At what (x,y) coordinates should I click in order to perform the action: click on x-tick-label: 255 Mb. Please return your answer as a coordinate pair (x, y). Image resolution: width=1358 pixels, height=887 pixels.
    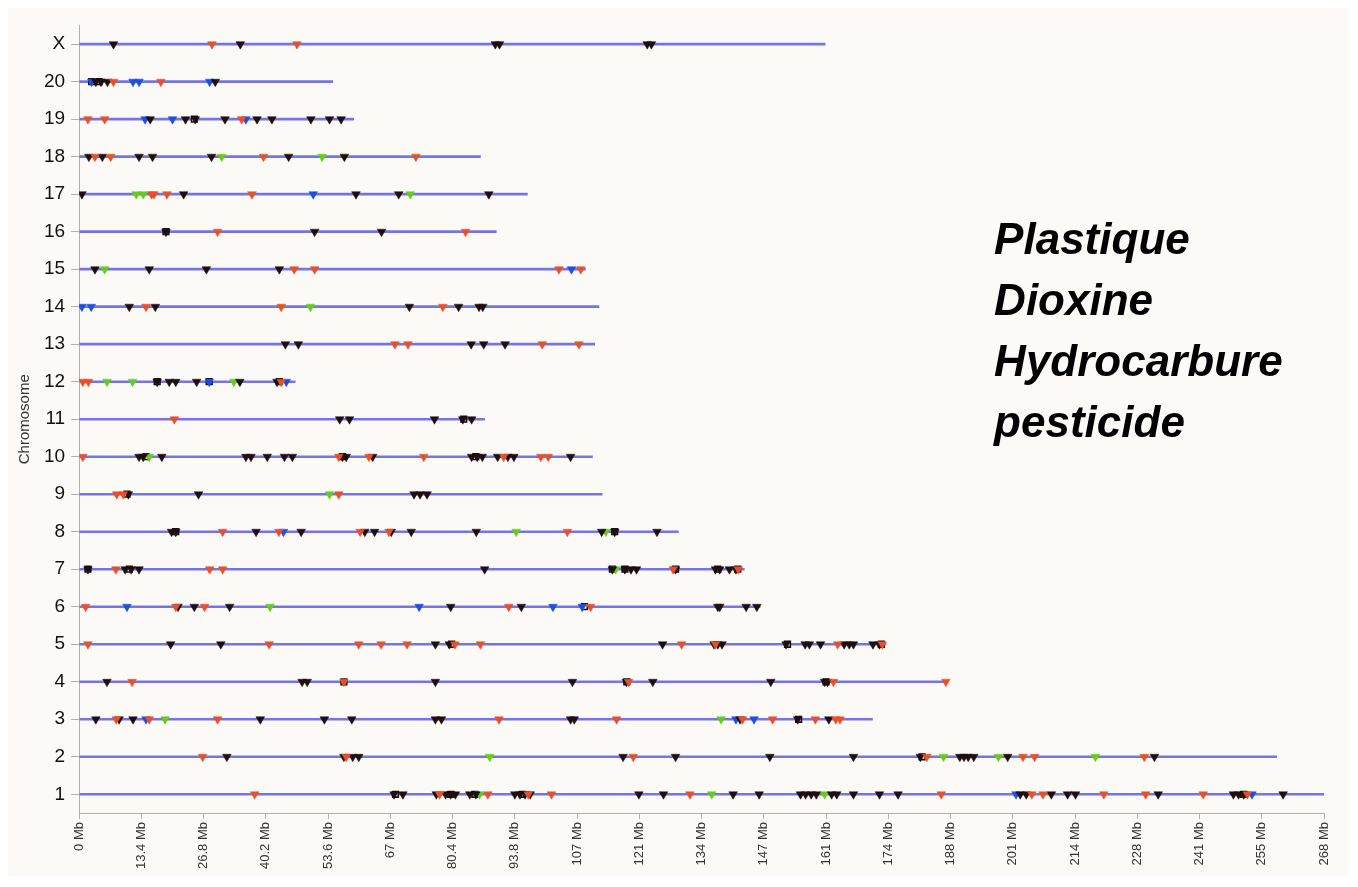
    Looking at the image, I should click on (1261, 844).